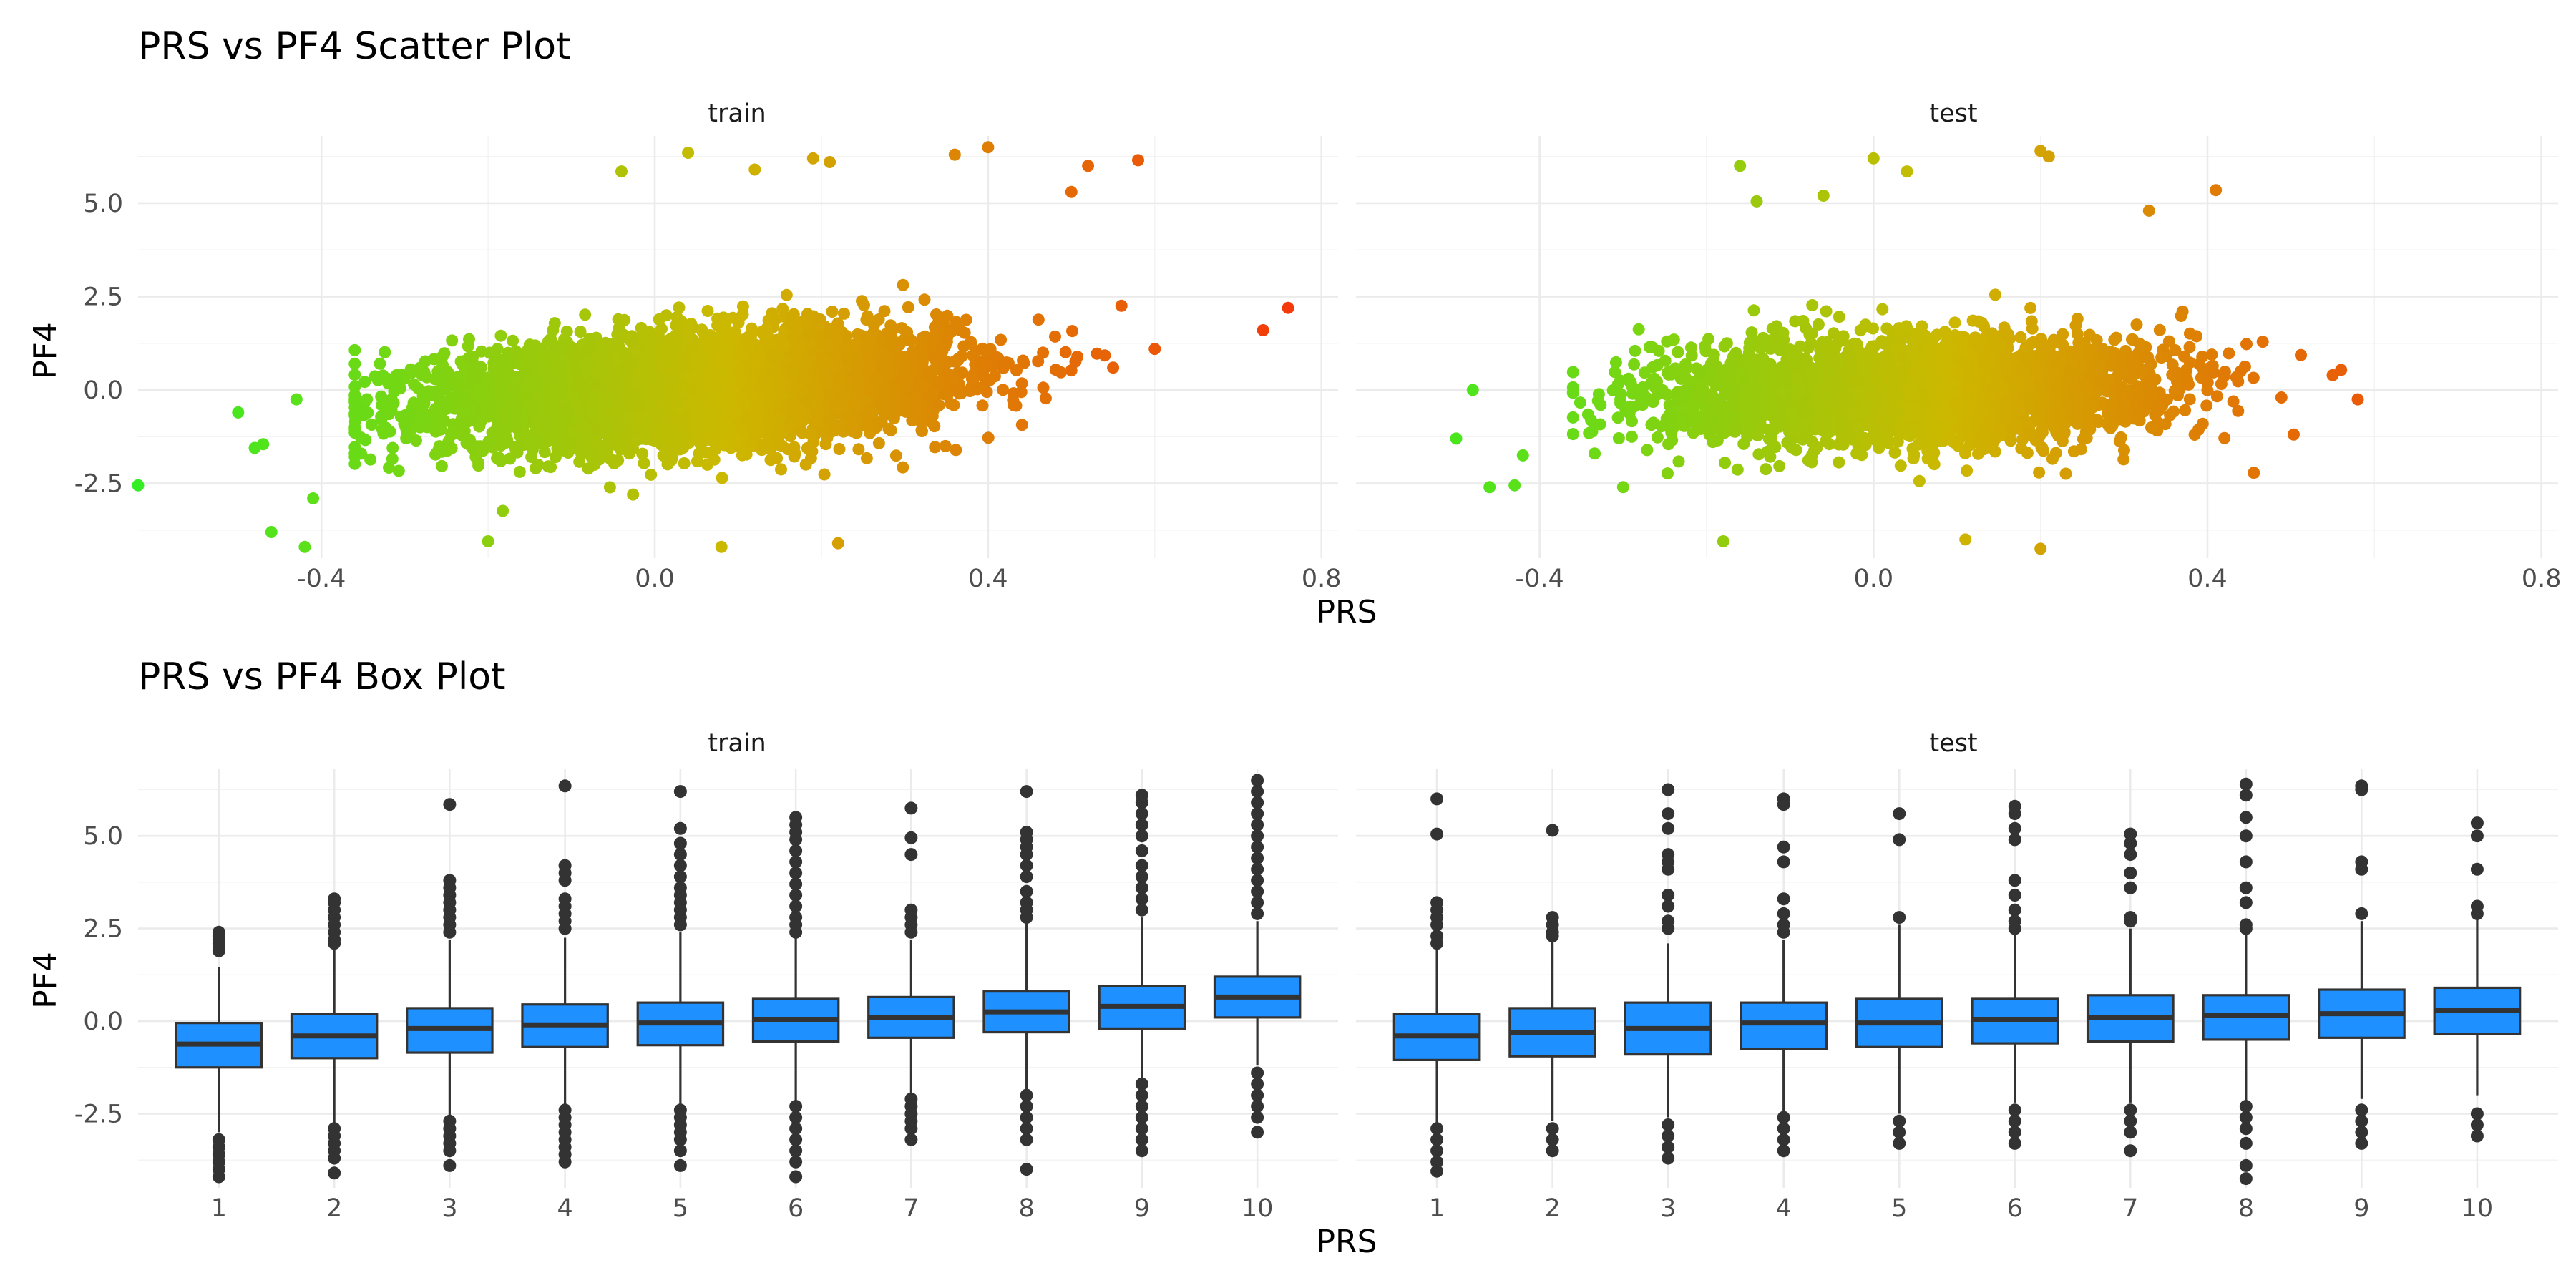  I want to click on x-tick-label: 0.8, so click(1322, 579).